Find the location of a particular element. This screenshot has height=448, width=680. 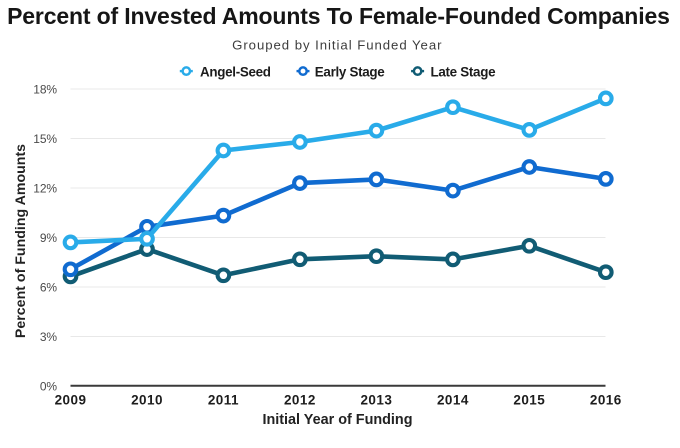

svg-text: Grouped by Initial Funded Year is located at coordinates (337, 45).